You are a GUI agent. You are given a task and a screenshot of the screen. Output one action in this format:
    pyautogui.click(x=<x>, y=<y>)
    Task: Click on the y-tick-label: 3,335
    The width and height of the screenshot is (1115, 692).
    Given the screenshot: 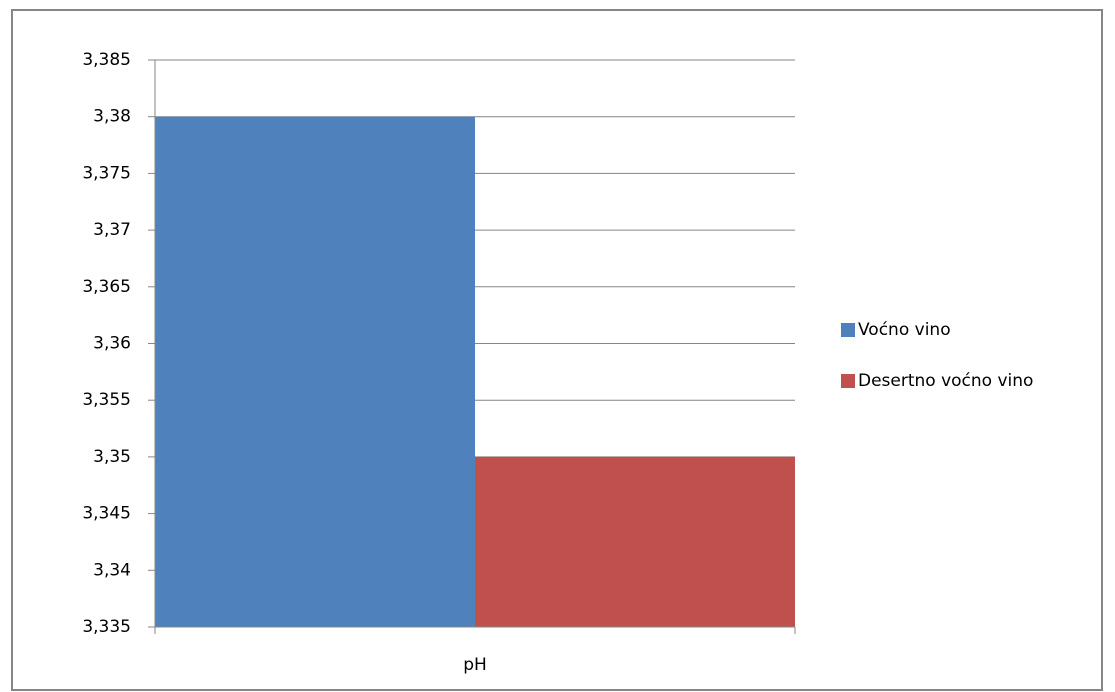 What is the action you would take?
    pyautogui.click(x=106, y=627)
    